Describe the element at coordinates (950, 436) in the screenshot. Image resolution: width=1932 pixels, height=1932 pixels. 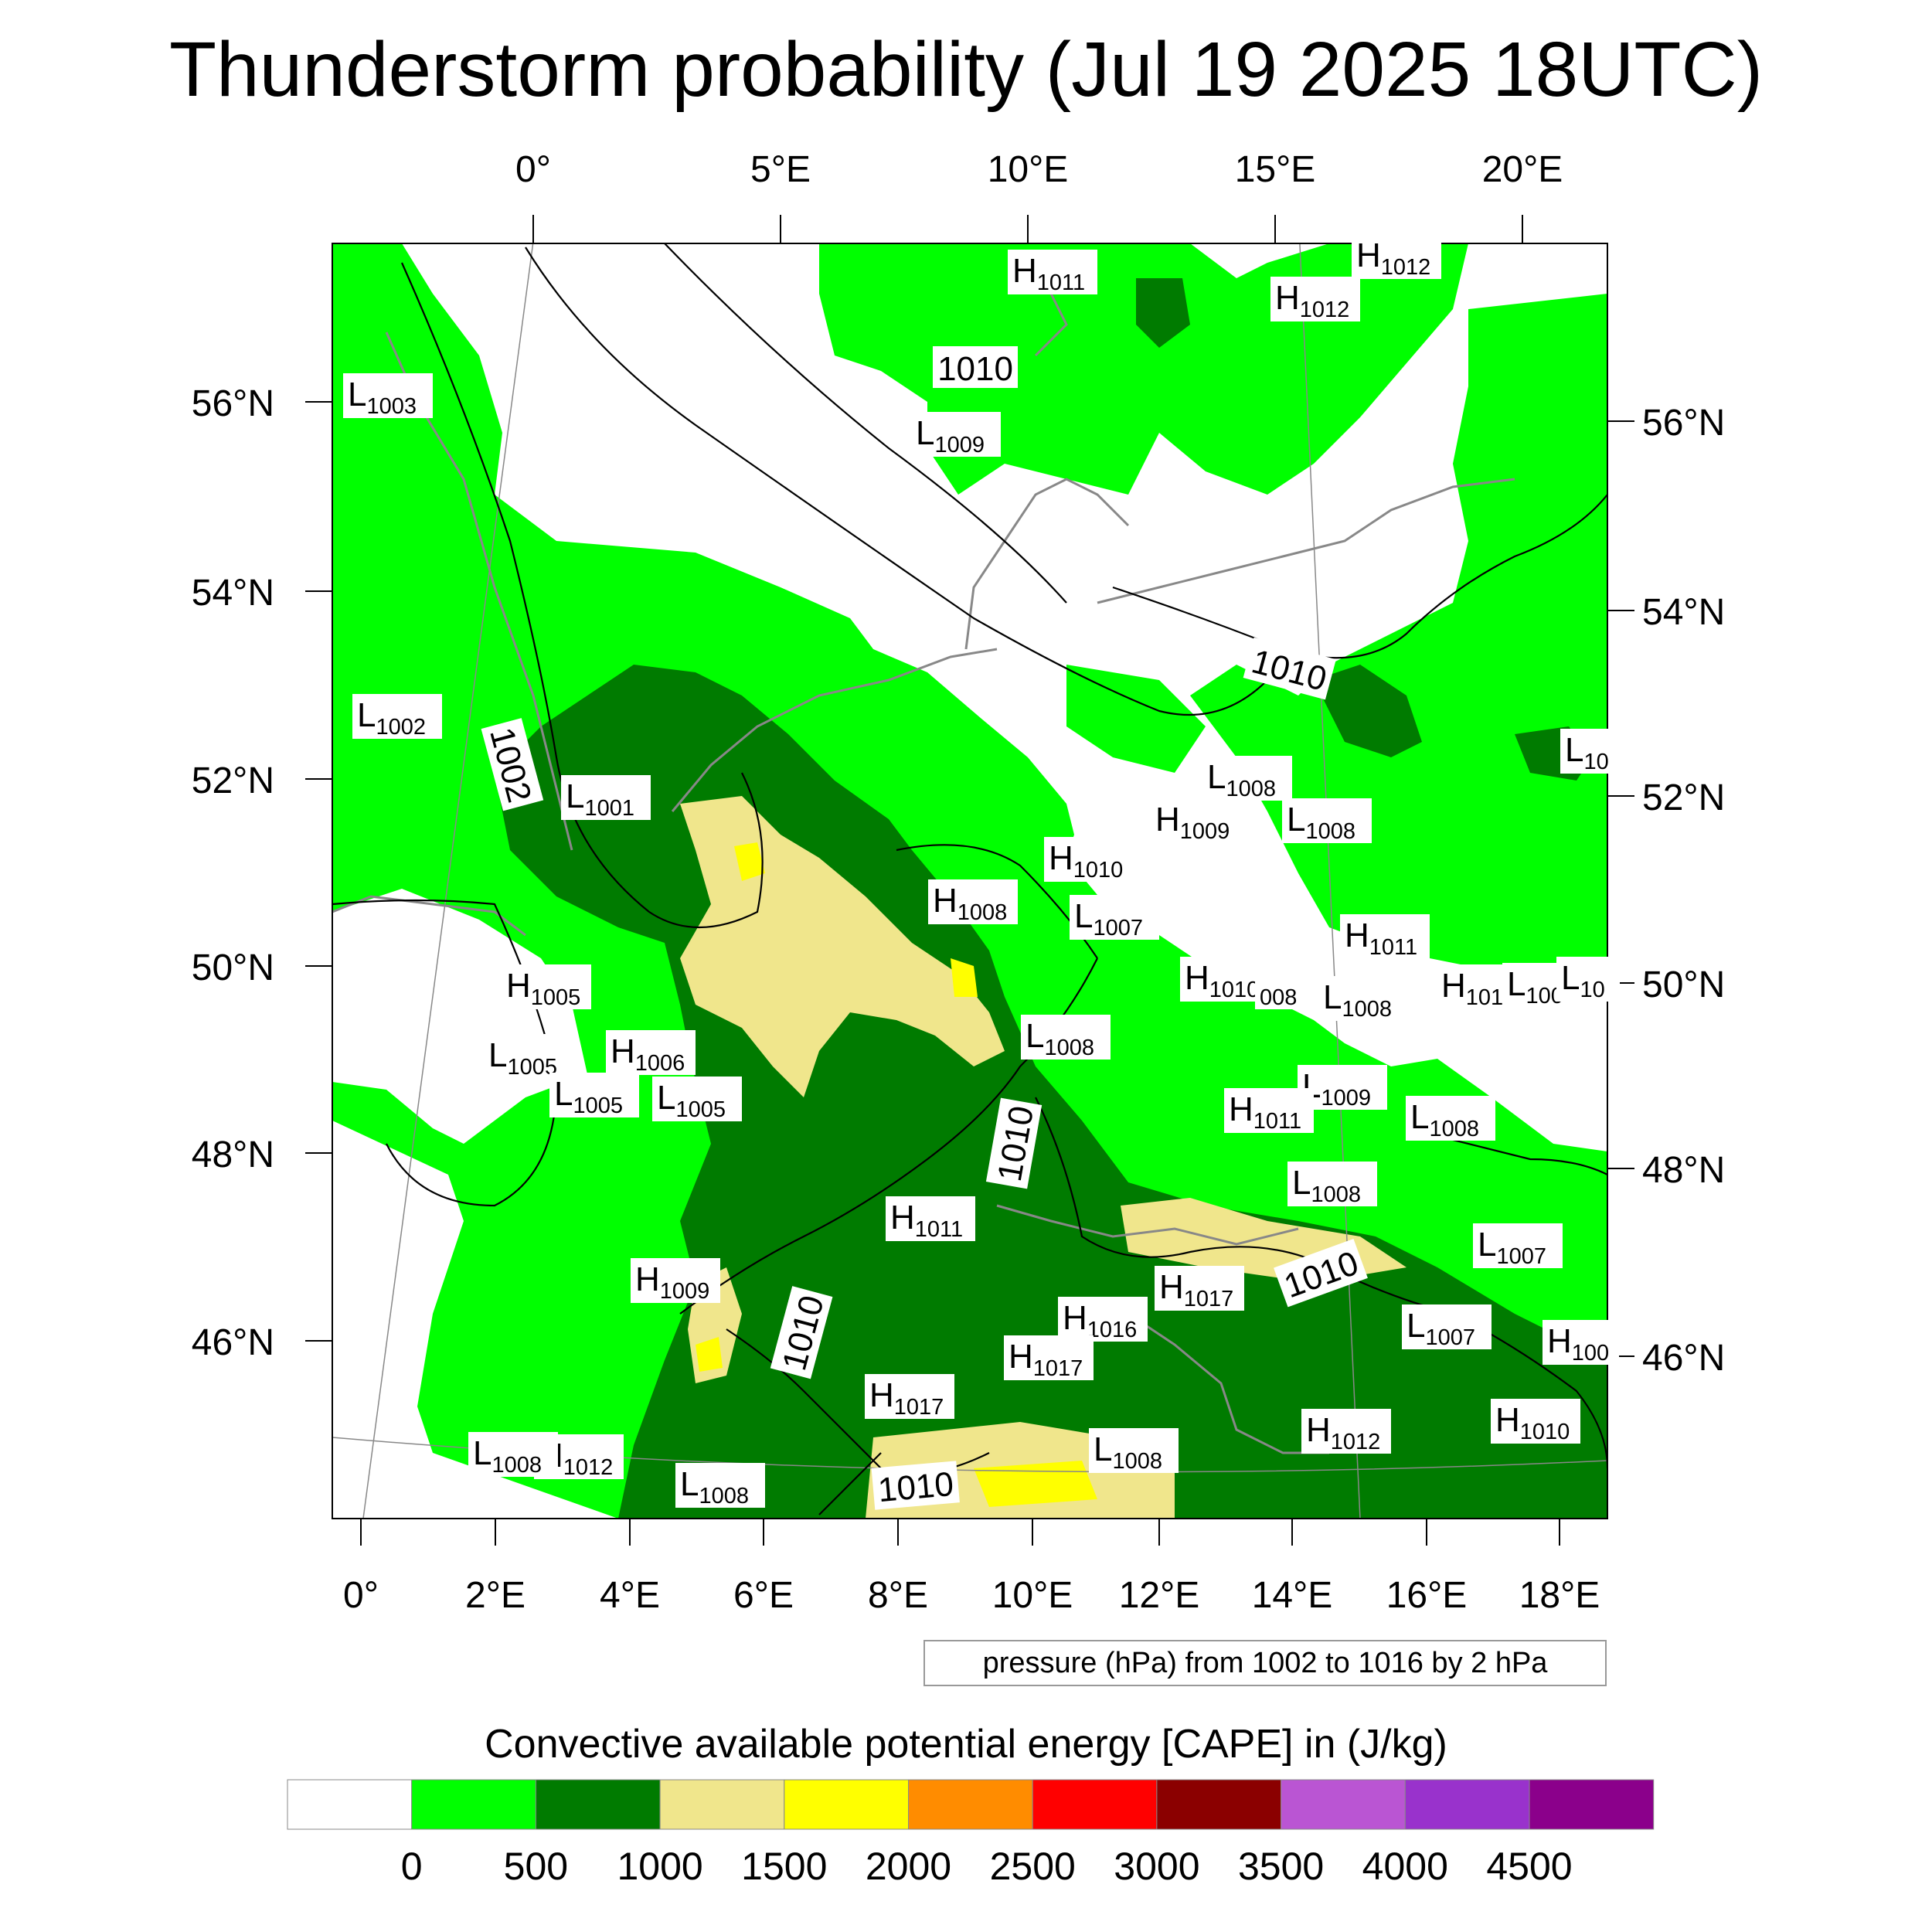
I see `pressure-center-text: L1009` at that location.